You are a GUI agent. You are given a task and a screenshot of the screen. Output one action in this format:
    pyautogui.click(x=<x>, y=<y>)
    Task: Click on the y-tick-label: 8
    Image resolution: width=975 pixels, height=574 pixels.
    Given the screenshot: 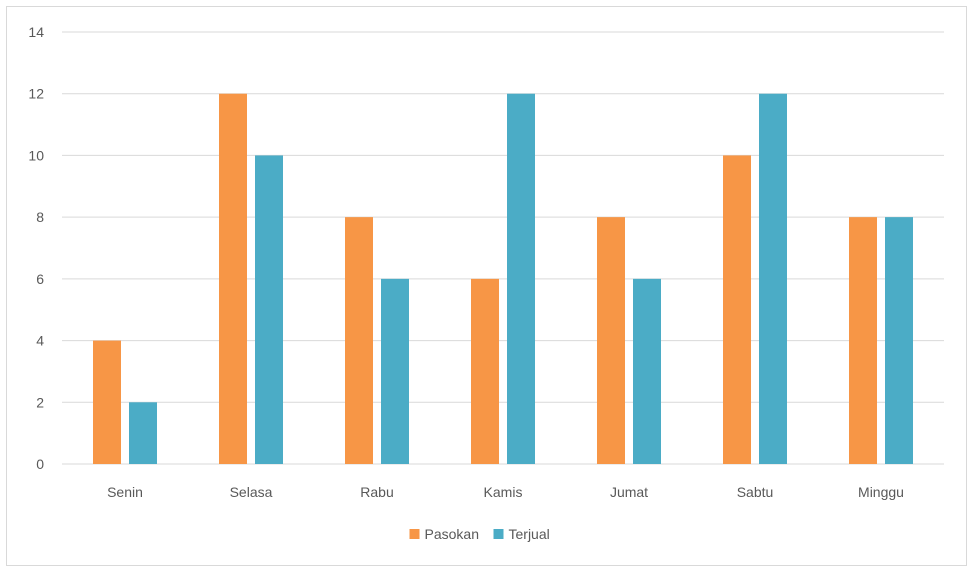 What is the action you would take?
    pyautogui.click(x=40, y=217)
    